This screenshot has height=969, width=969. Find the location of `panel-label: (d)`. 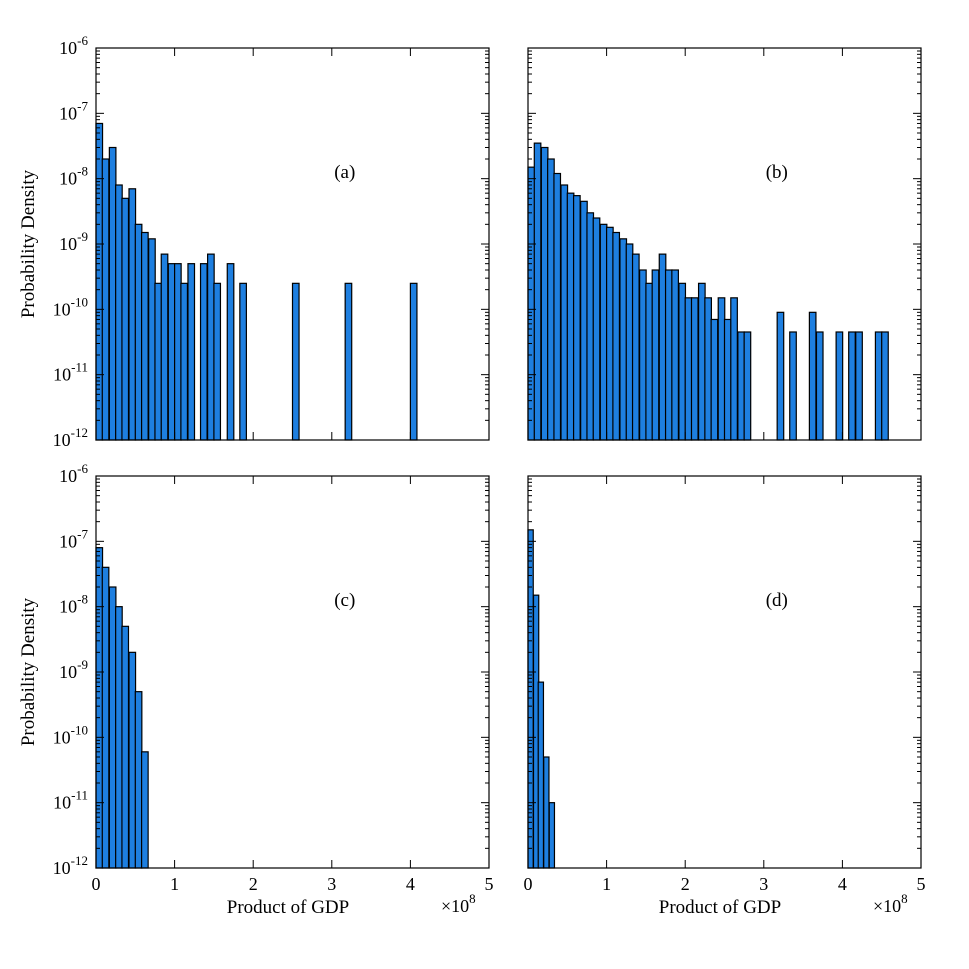

panel-label: (d) is located at coordinates (777, 600).